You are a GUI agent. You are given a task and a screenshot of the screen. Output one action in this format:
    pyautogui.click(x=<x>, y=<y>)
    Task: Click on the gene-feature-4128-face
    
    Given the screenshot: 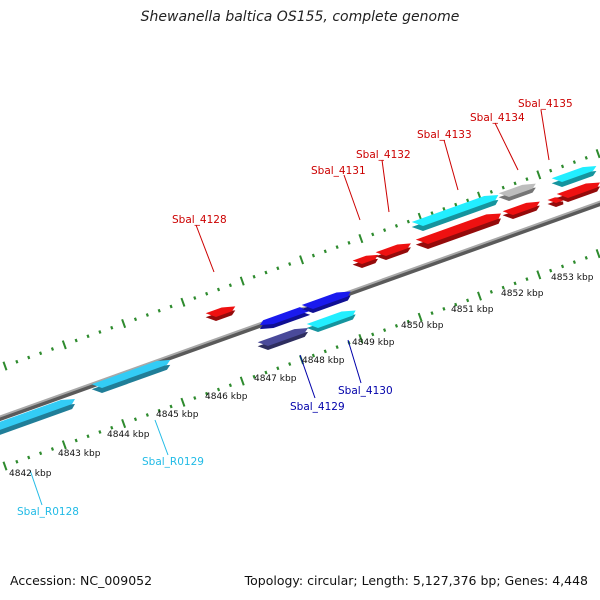 What is the action you would take?
    pyautogui.click(x=220, y=311)
    